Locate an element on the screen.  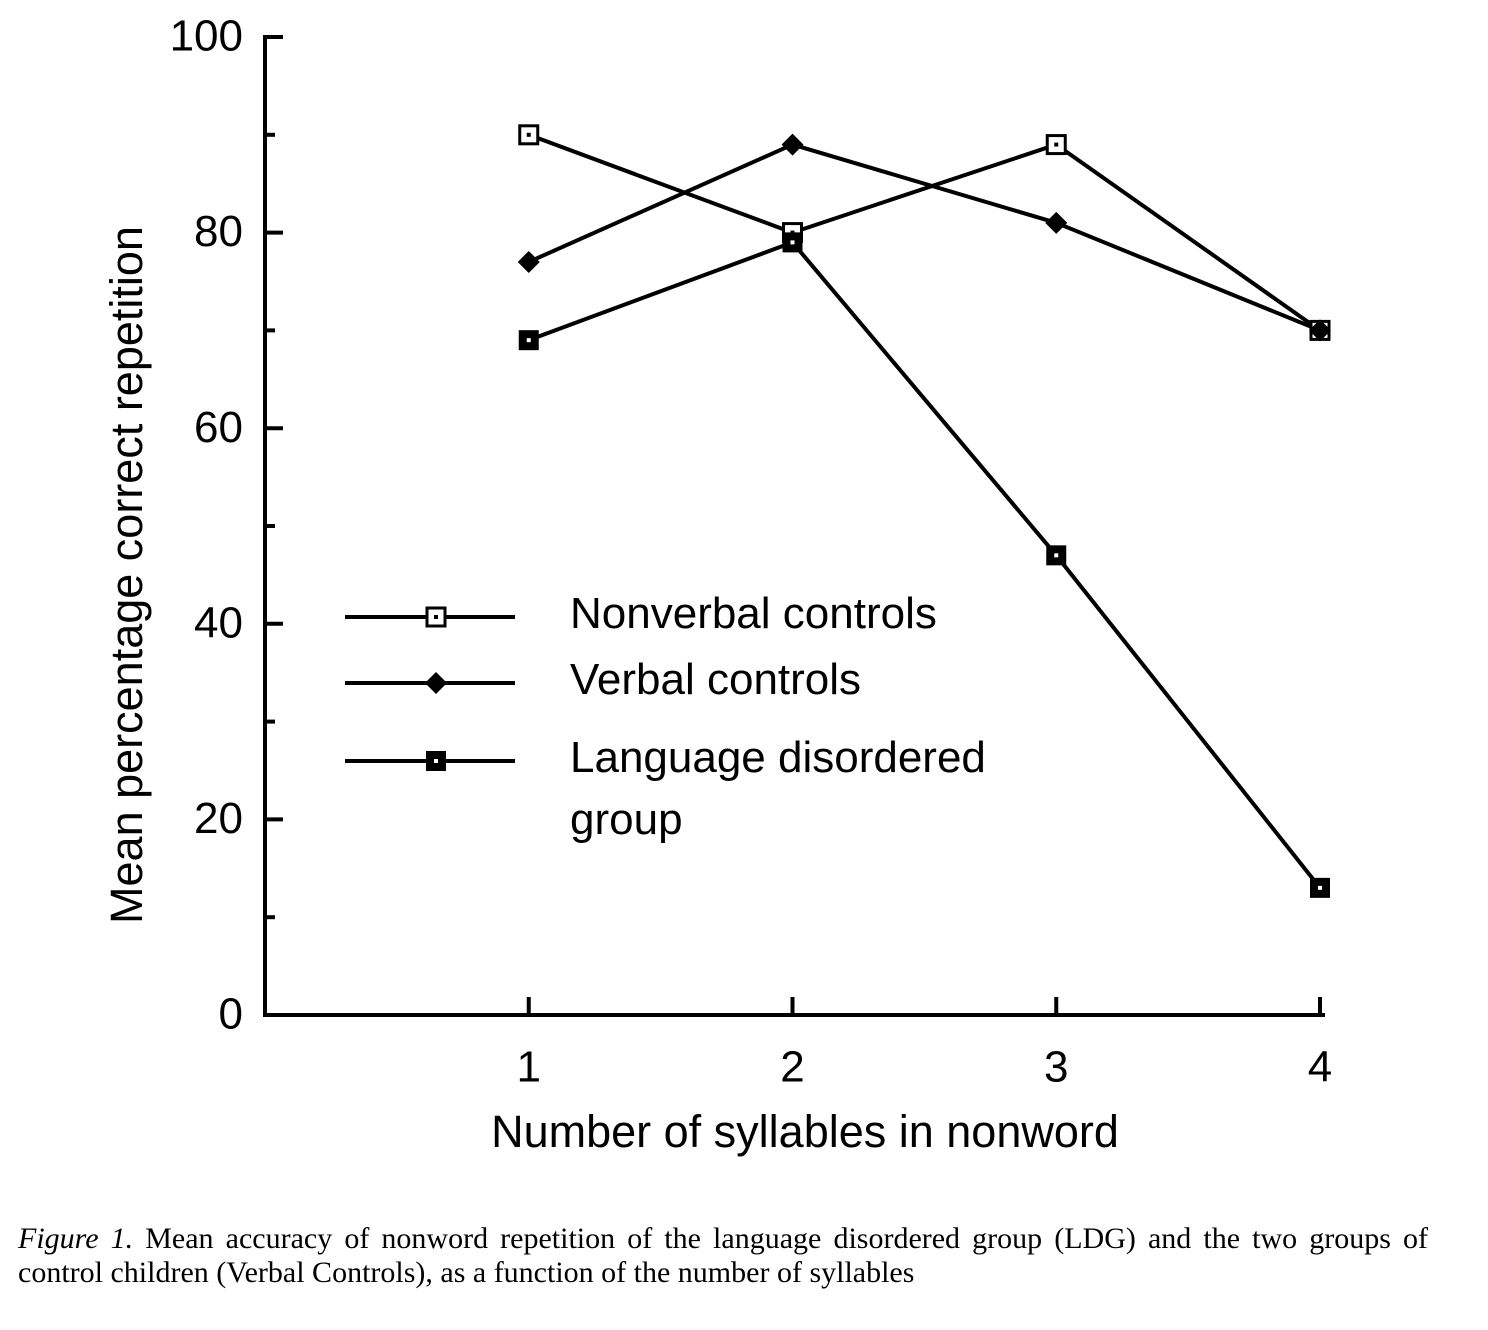
x-tick-label: 2 is located at coordinates (792, 1067).